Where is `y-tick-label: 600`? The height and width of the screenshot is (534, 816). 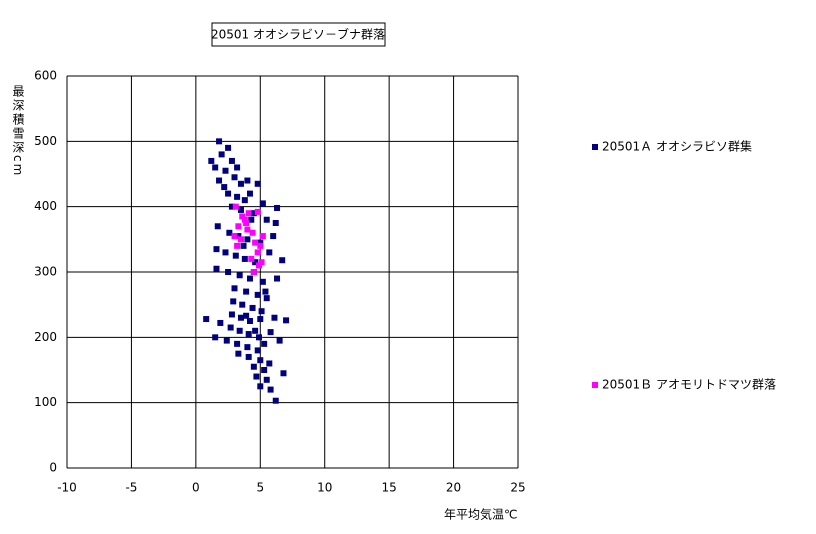
y-tick-label: 600 is located at coordinates (45, 76).